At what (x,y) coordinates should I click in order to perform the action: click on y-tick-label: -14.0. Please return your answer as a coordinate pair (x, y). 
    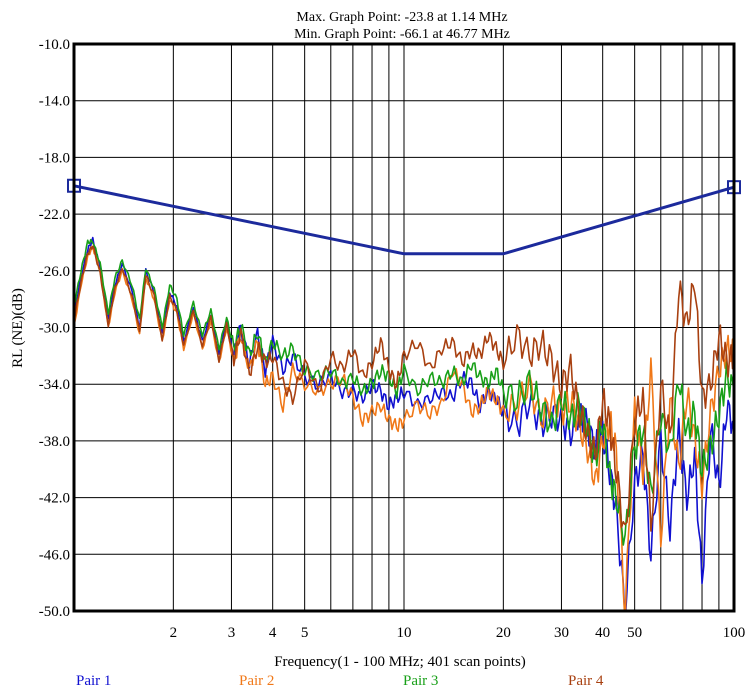
    Looking at the image, I should click on (54, 102).